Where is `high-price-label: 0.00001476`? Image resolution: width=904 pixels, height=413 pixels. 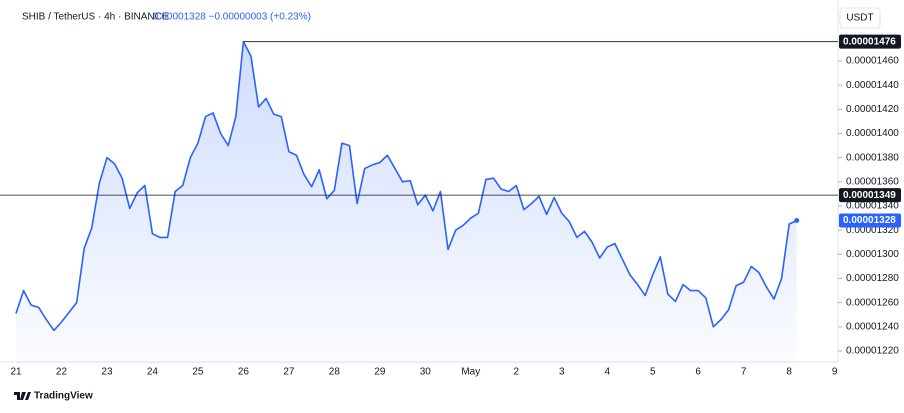
high-price-label: 0.00001476 is located at coordinates (869, 41).